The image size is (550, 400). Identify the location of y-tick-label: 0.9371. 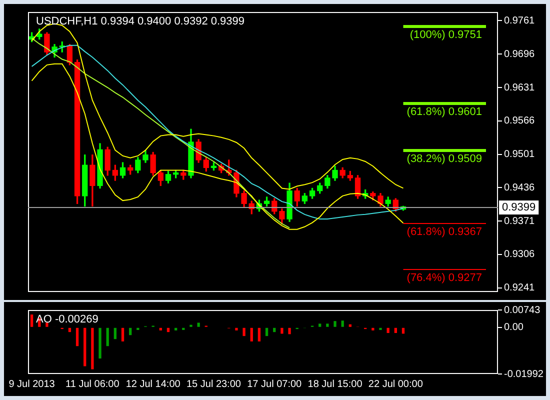
(520, 221).